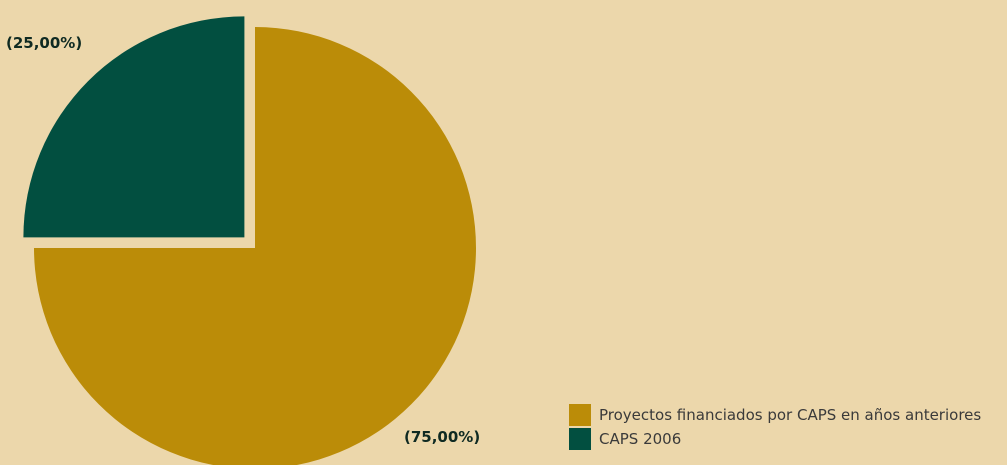  What do you see at coordinates (580, 415) in the screenshot?
I see `legend-swatch-prior-years` at bounding box center [580, 415].